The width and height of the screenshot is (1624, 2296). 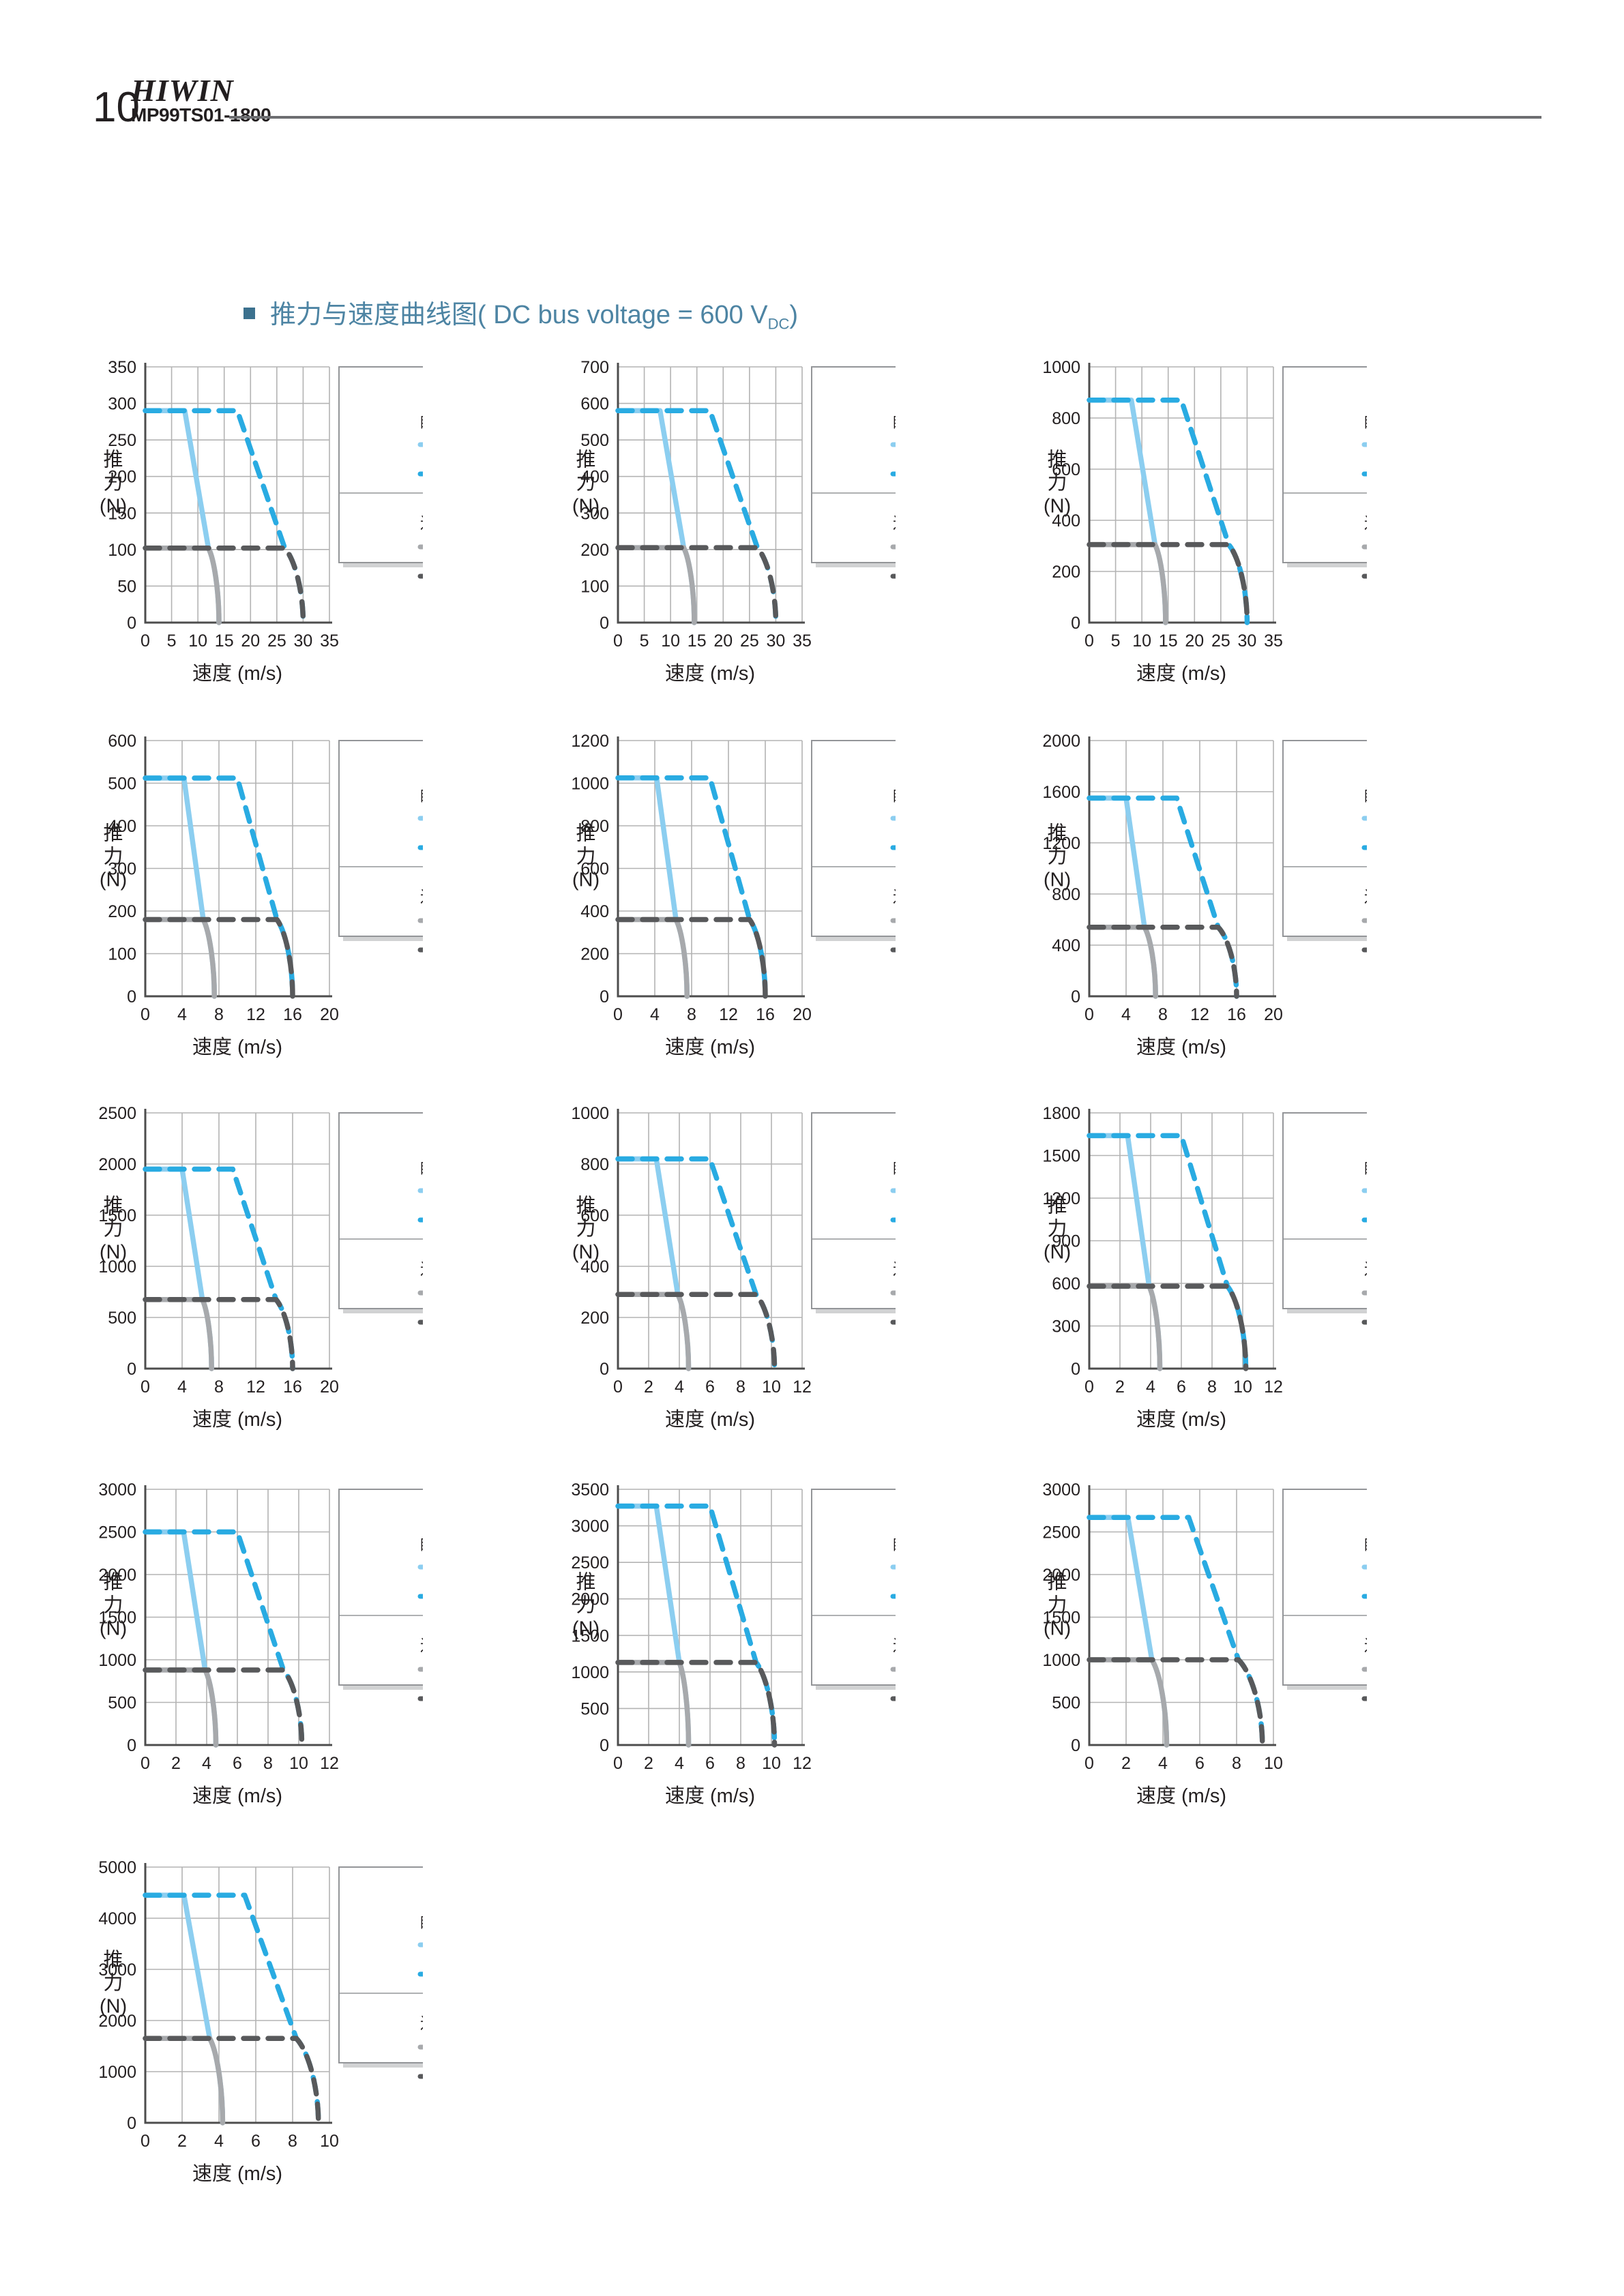 What do you see at coordinates (1122, 897) in the screenshot?
I see `series-lmsa23-fp-solid` at bounding box center [1122, 897].